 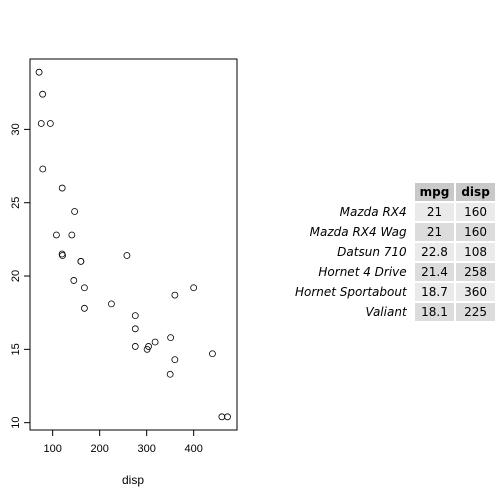 I want to click on row-label: Mazda RX4, so click(x=373, y=212).